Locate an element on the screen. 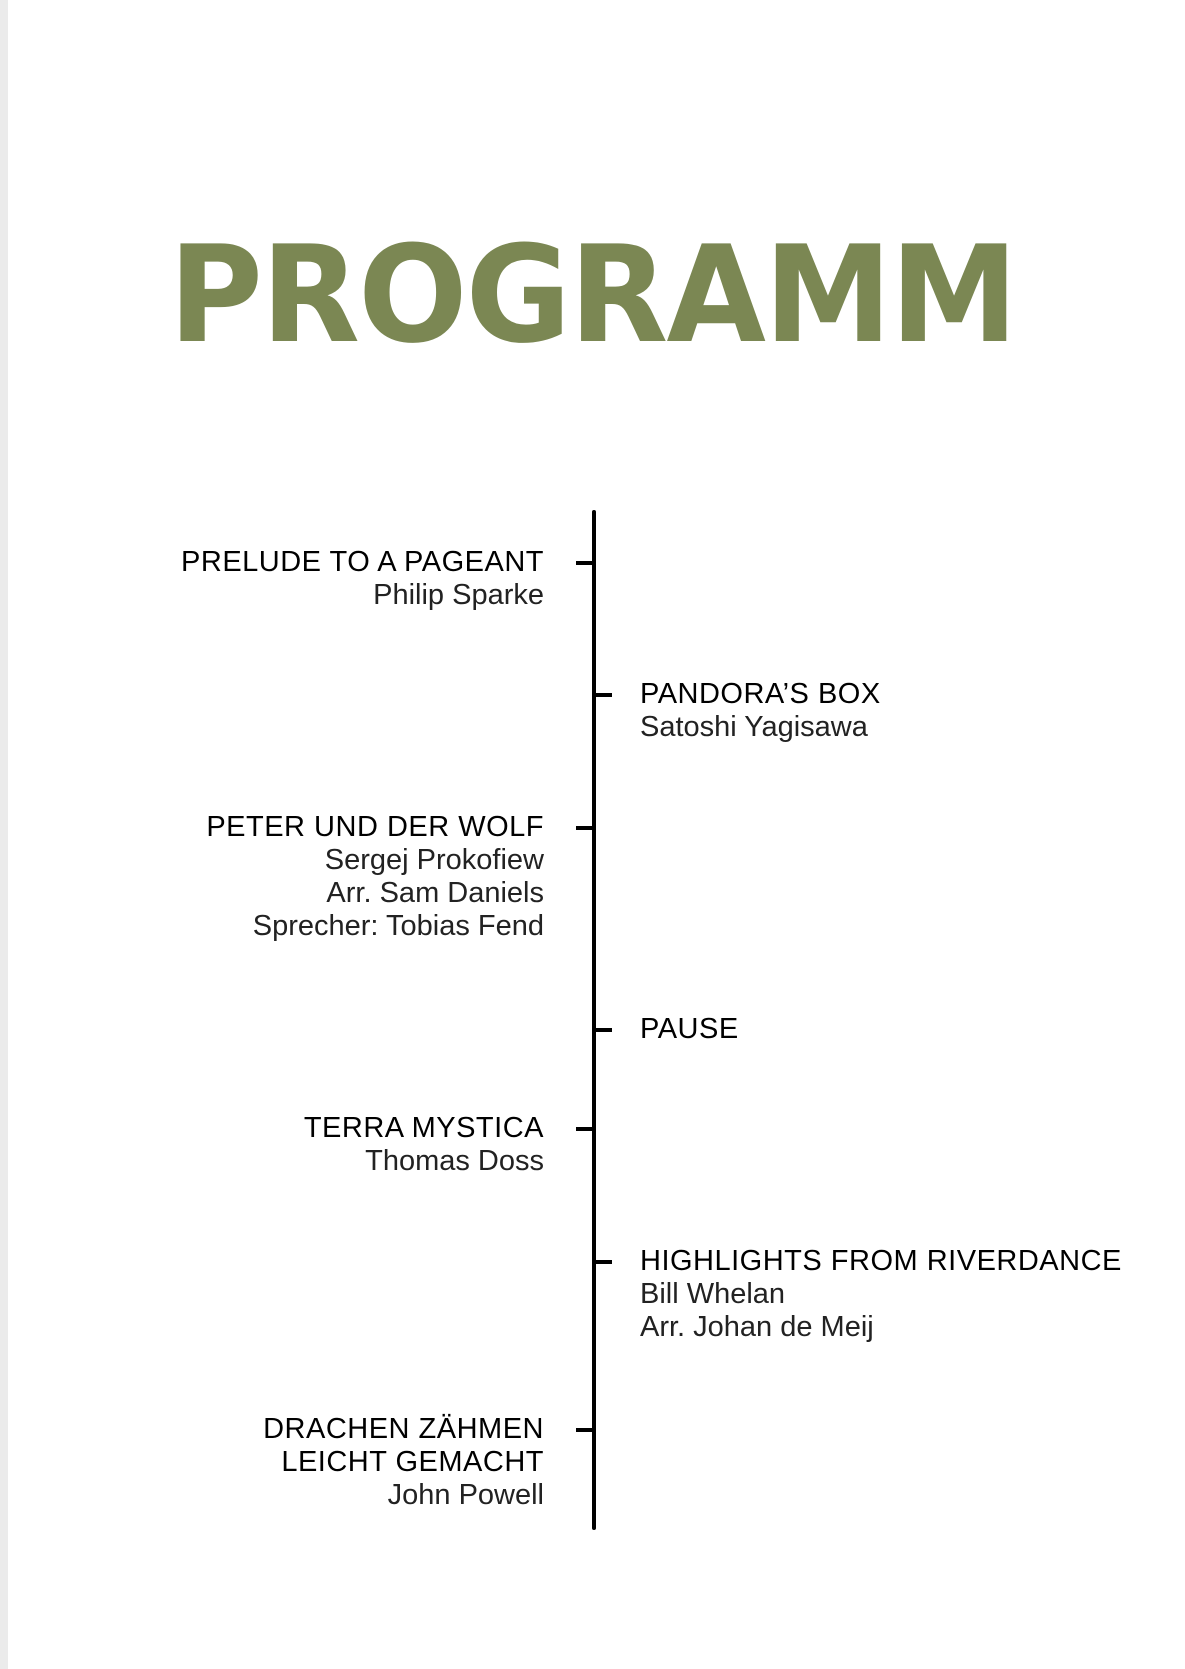 The image size is (1185, 1669). piece-credit: Philip Sparke is located at coordinates (458, 595).